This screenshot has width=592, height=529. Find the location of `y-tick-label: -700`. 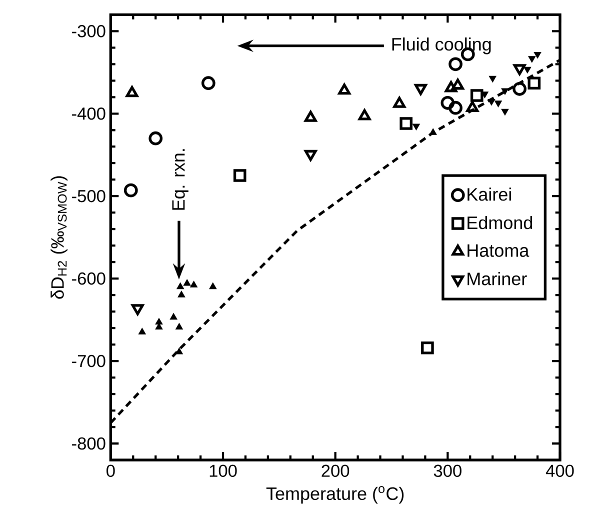

y-tick-label: -700 is located at coordinates (89, 361).